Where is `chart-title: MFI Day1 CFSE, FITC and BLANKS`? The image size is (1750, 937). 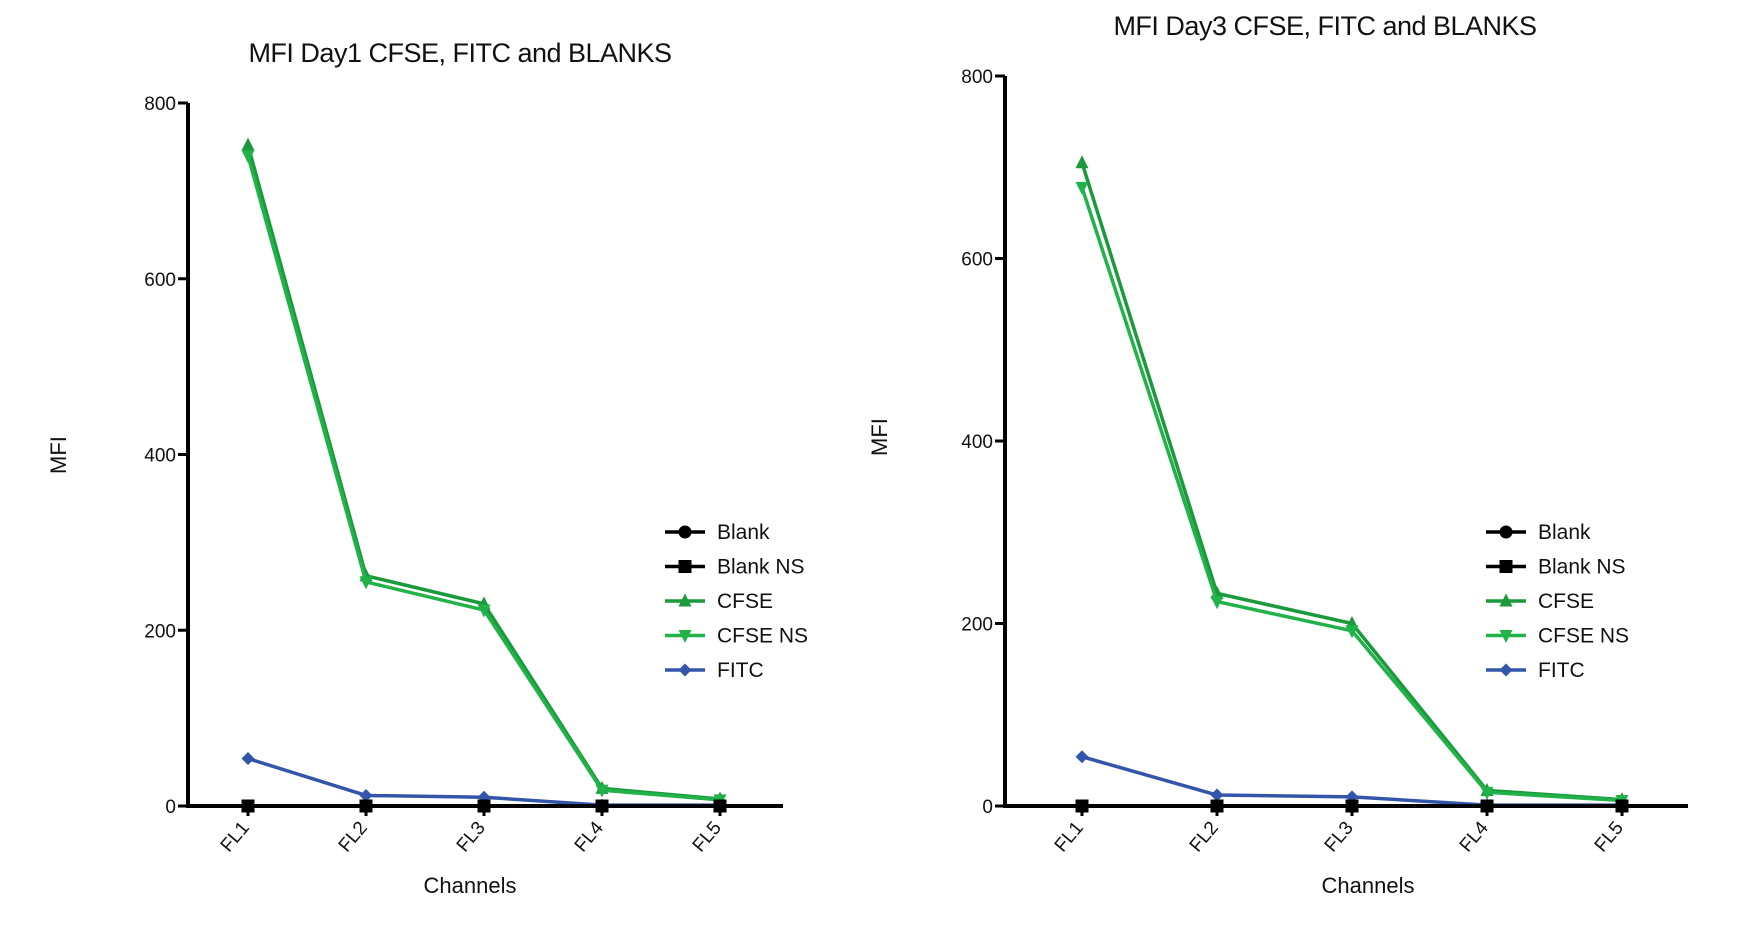 chart-title: MFI Day1 CFSE, FITC and BLANKS is located at coordinates (459, 53).